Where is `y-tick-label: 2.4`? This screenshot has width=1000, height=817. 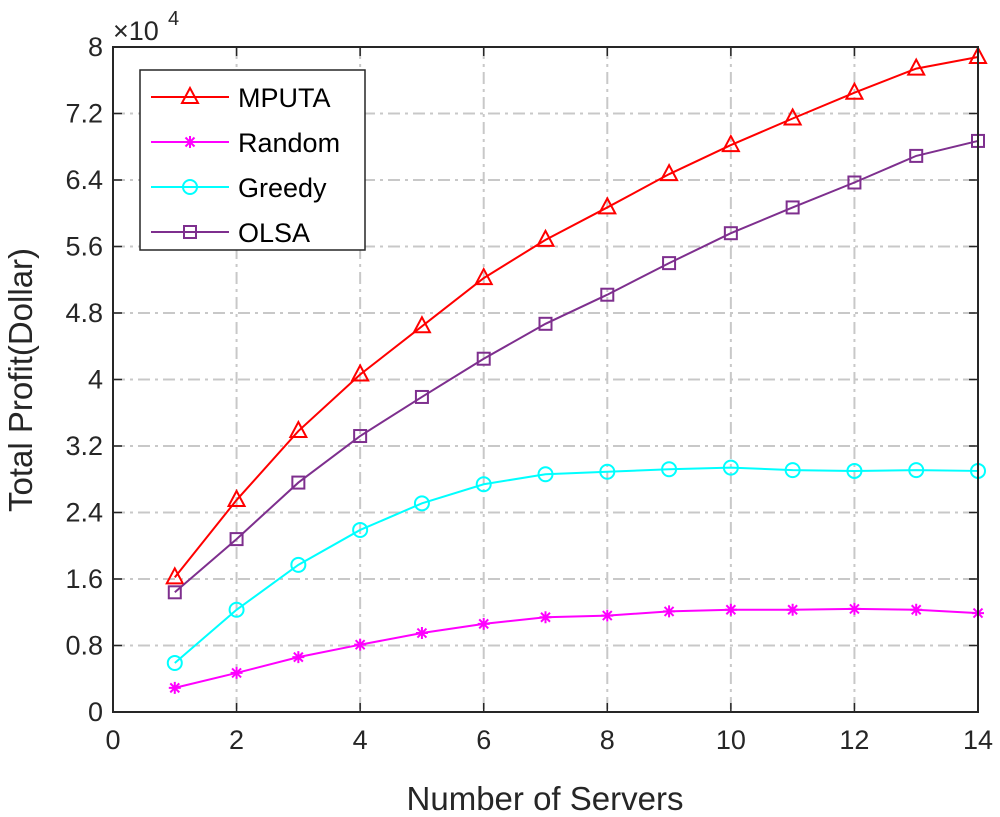 y-tick-label: 2.4 is located at coordinates (84, 513).